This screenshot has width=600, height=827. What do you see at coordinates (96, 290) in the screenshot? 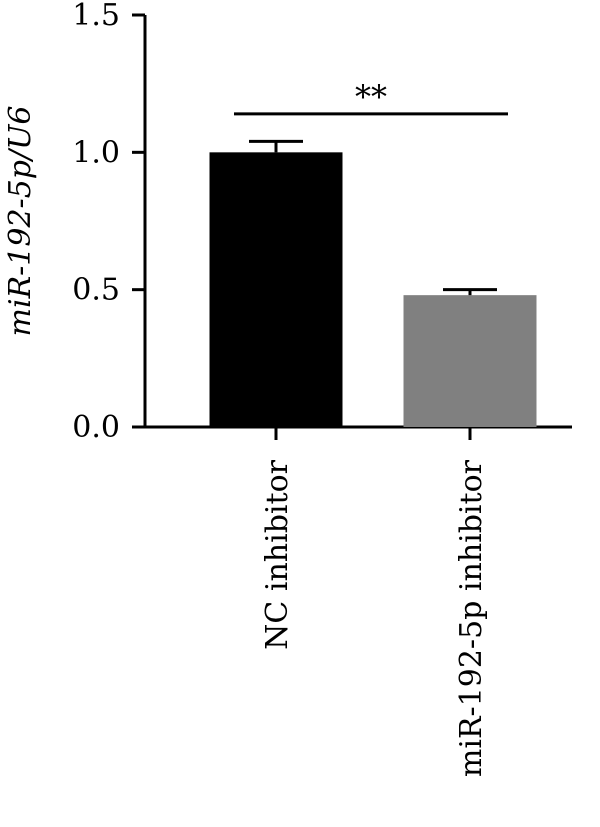
I see `y-tick-label: 0.5` at bounding box center [96, 290].